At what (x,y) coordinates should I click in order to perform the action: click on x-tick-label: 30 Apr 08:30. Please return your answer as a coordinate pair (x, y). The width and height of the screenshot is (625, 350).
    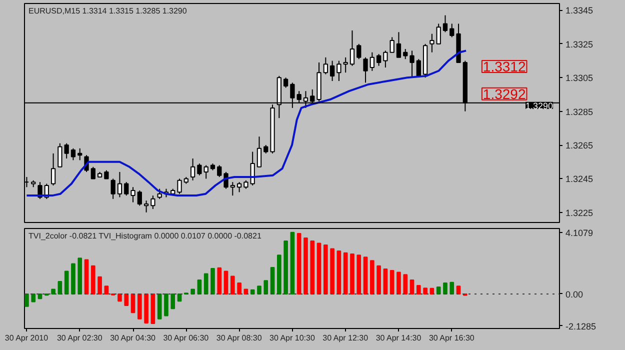
    Looking at the image, I should click on (239, 338).